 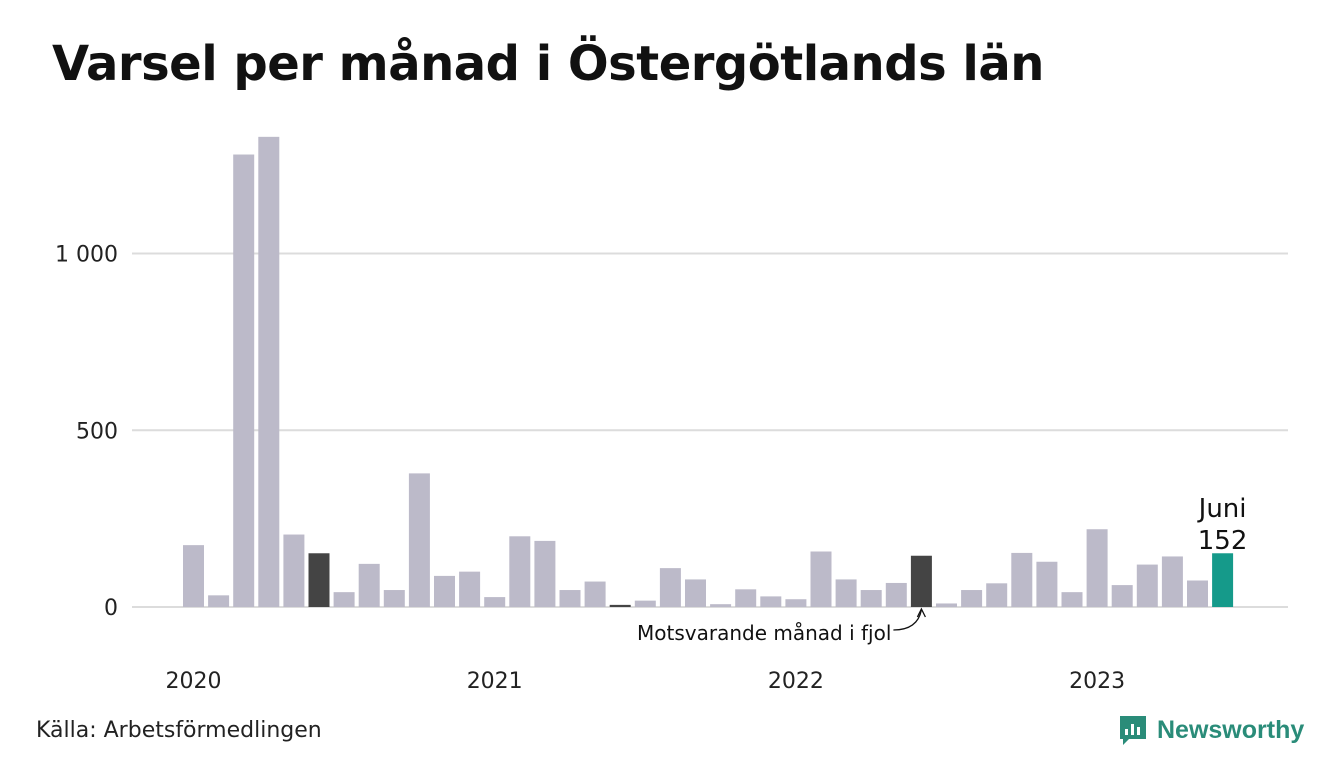 What do you see at coordinates (495, 681) in the screenshot?
I see `x-tick-label: 2021` at bounding box center [495, 681].